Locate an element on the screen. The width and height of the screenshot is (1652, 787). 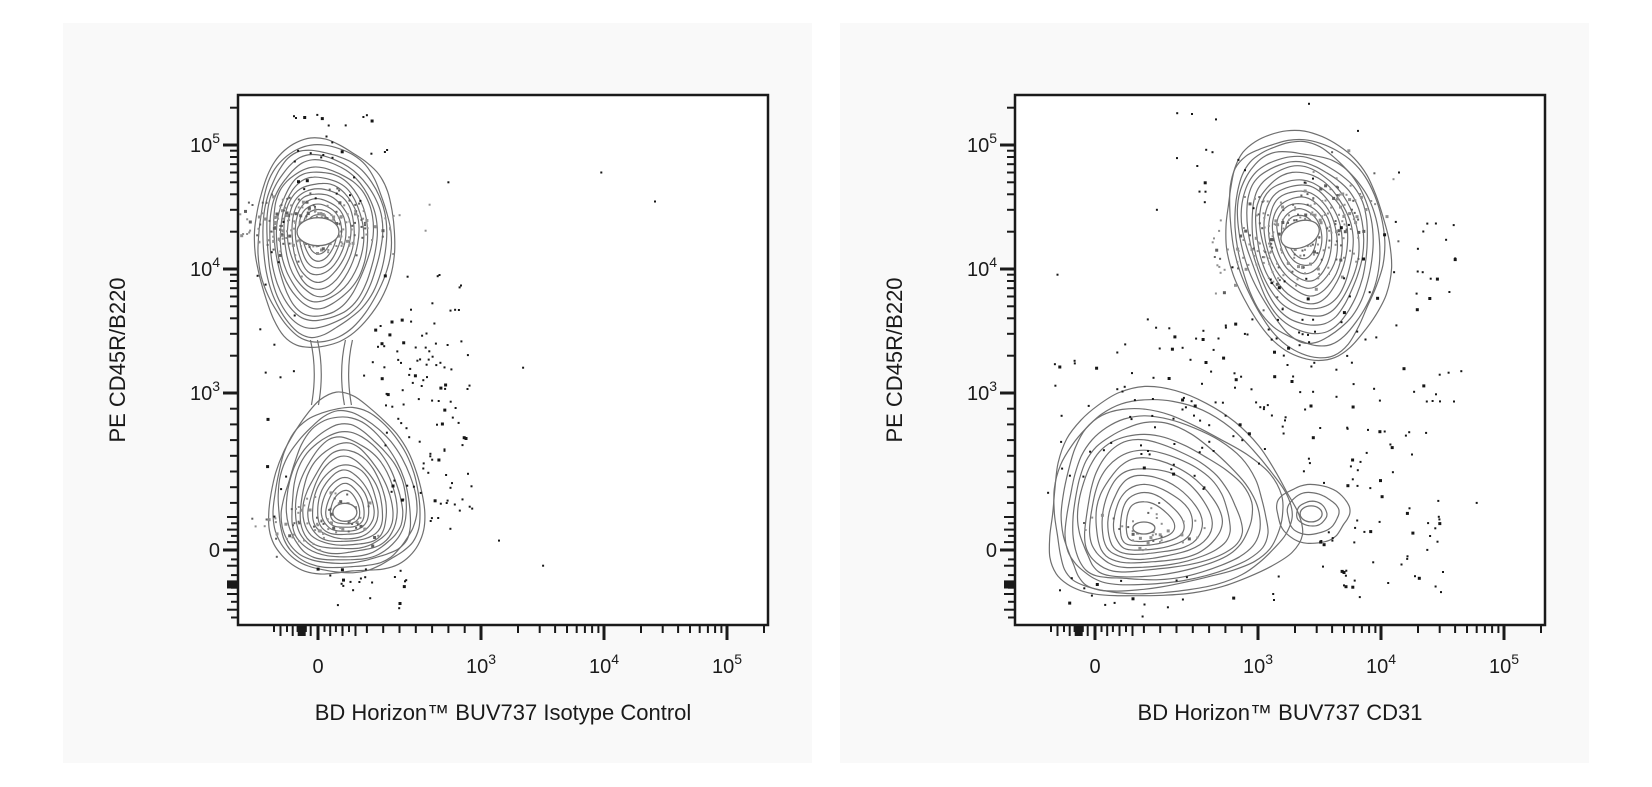
x-axis-title: BD Horizon™ BUV737 Isotype Control is located at coordinates (503, 712).